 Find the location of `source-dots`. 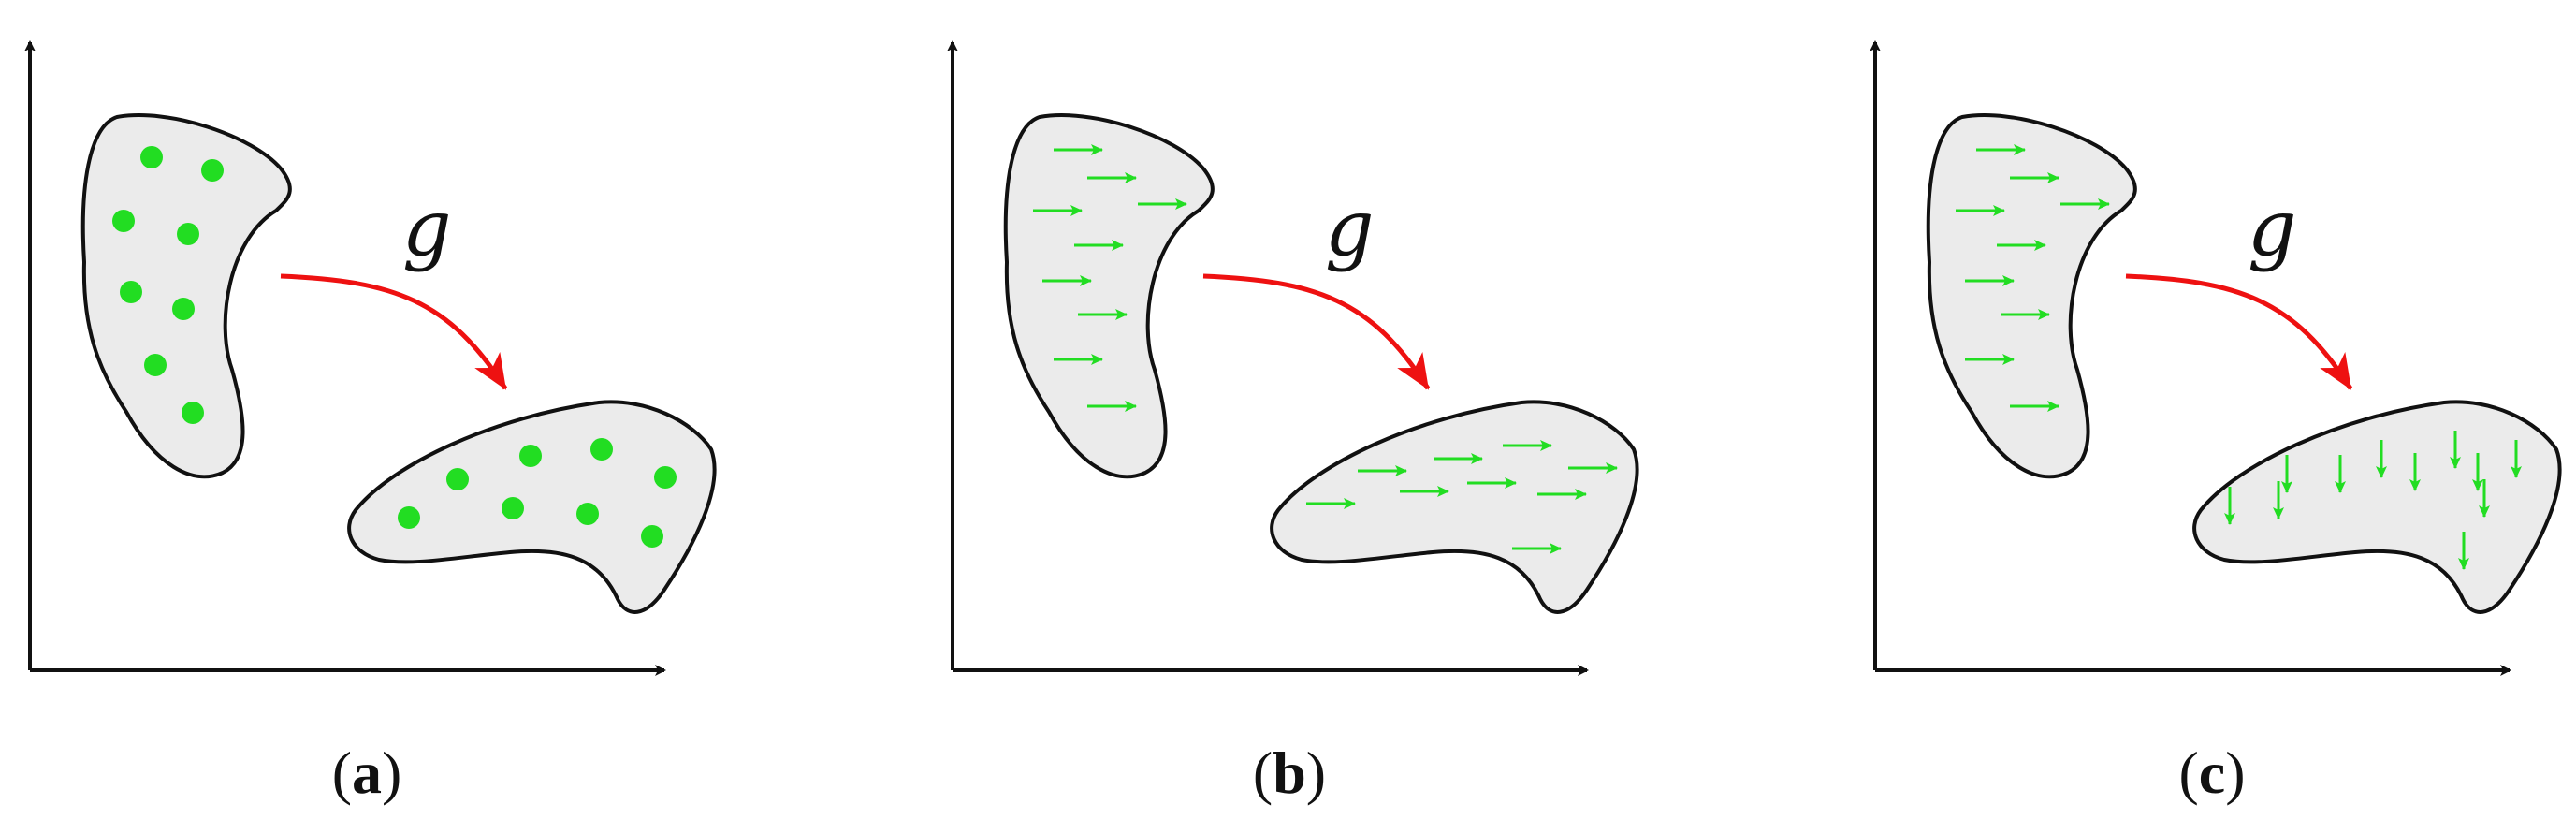

source-dots is located at coordinates (168, 285).